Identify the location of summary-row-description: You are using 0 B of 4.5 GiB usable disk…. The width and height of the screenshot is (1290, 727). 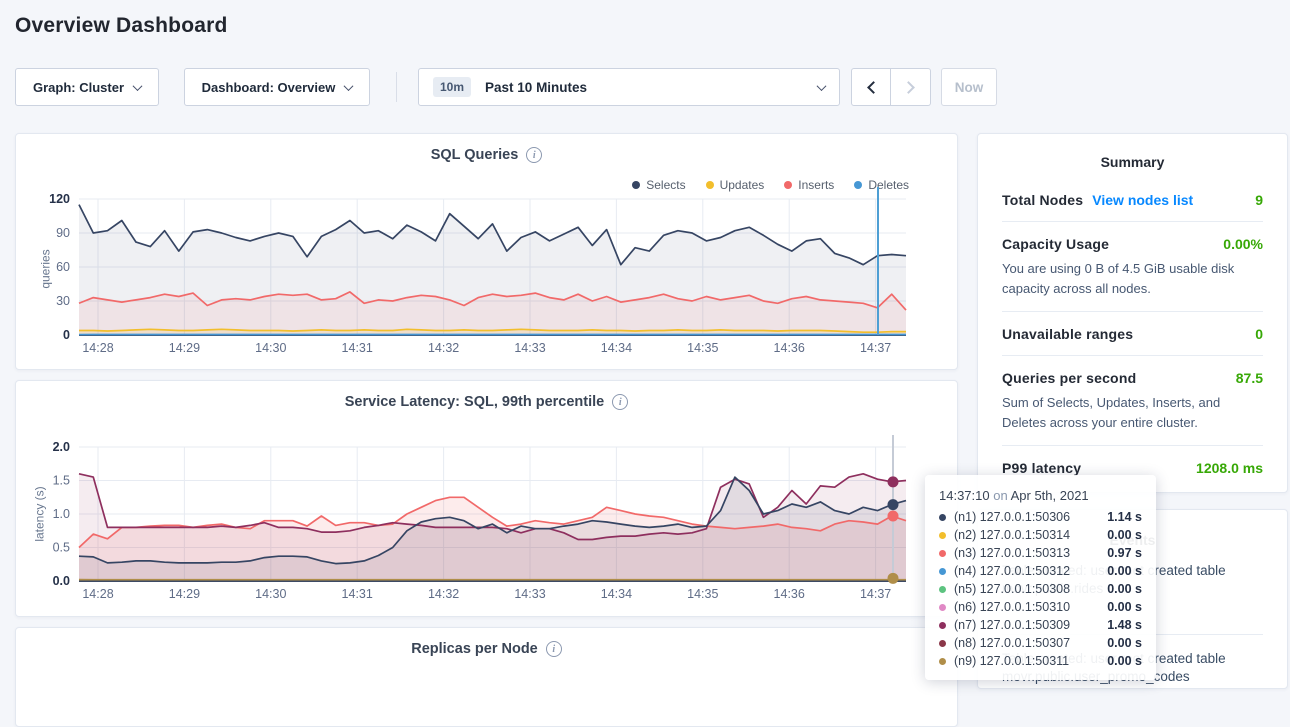
(1118, 278).